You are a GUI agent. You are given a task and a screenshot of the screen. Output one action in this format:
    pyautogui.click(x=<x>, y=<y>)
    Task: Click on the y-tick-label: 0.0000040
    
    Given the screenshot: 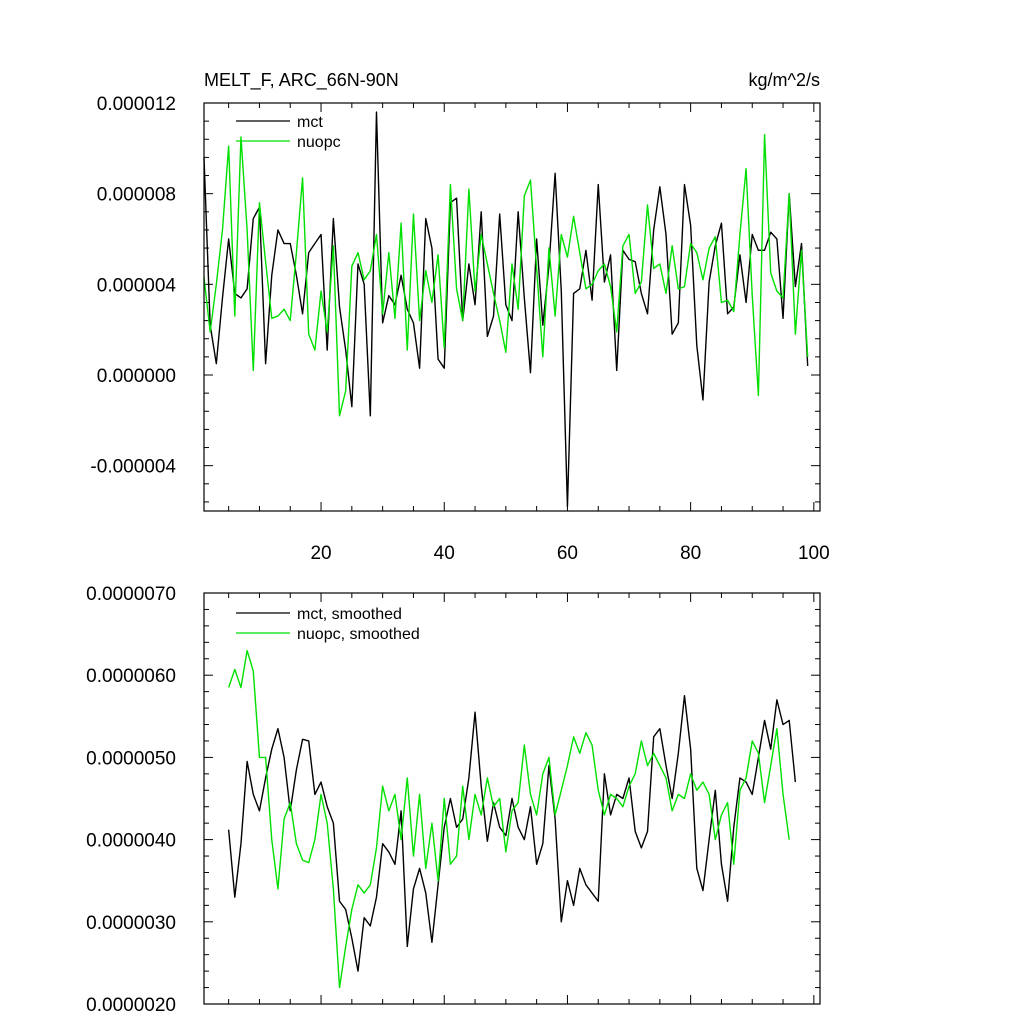 What is the action you would take?
    pyautogui.click(x=131, y=841)
    